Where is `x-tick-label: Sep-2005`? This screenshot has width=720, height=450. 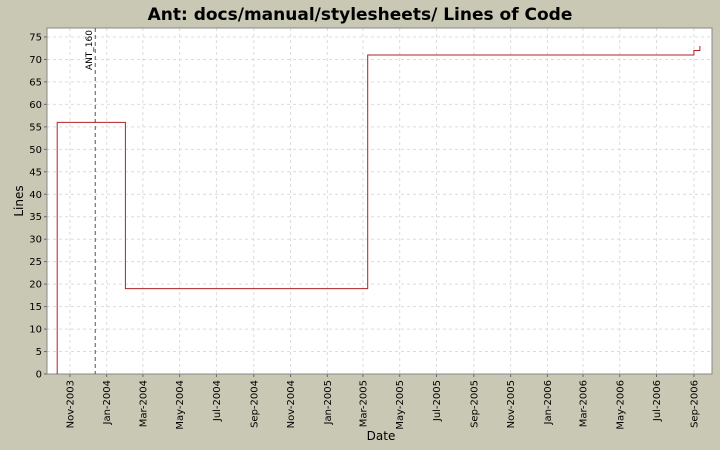
x-tick-label: Sep-2005 is located at coordinates (474, 404).